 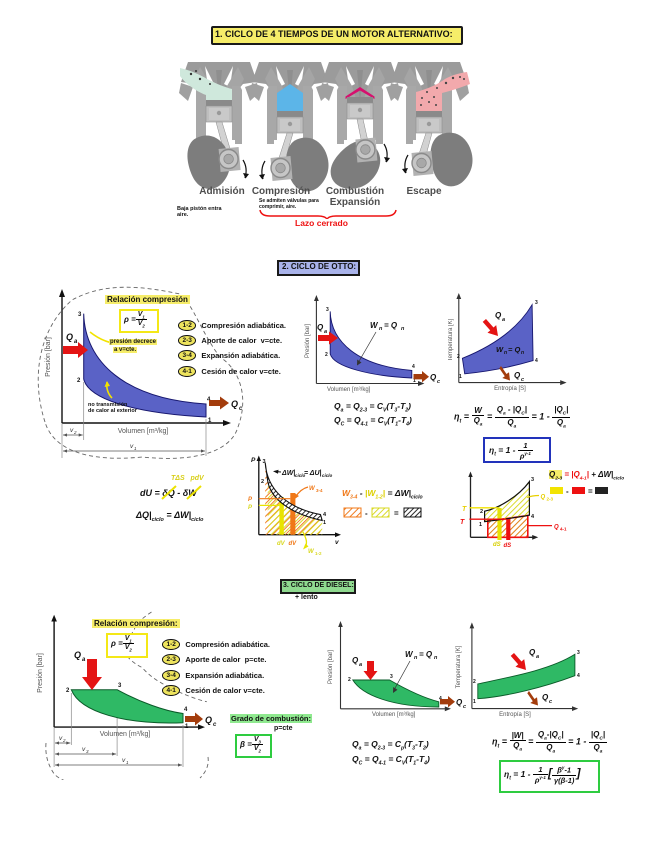 What do you see at coordinates (550, 499) in the screenshot?
I see `svg-text: 2-3` at bounding box center [550, 499].